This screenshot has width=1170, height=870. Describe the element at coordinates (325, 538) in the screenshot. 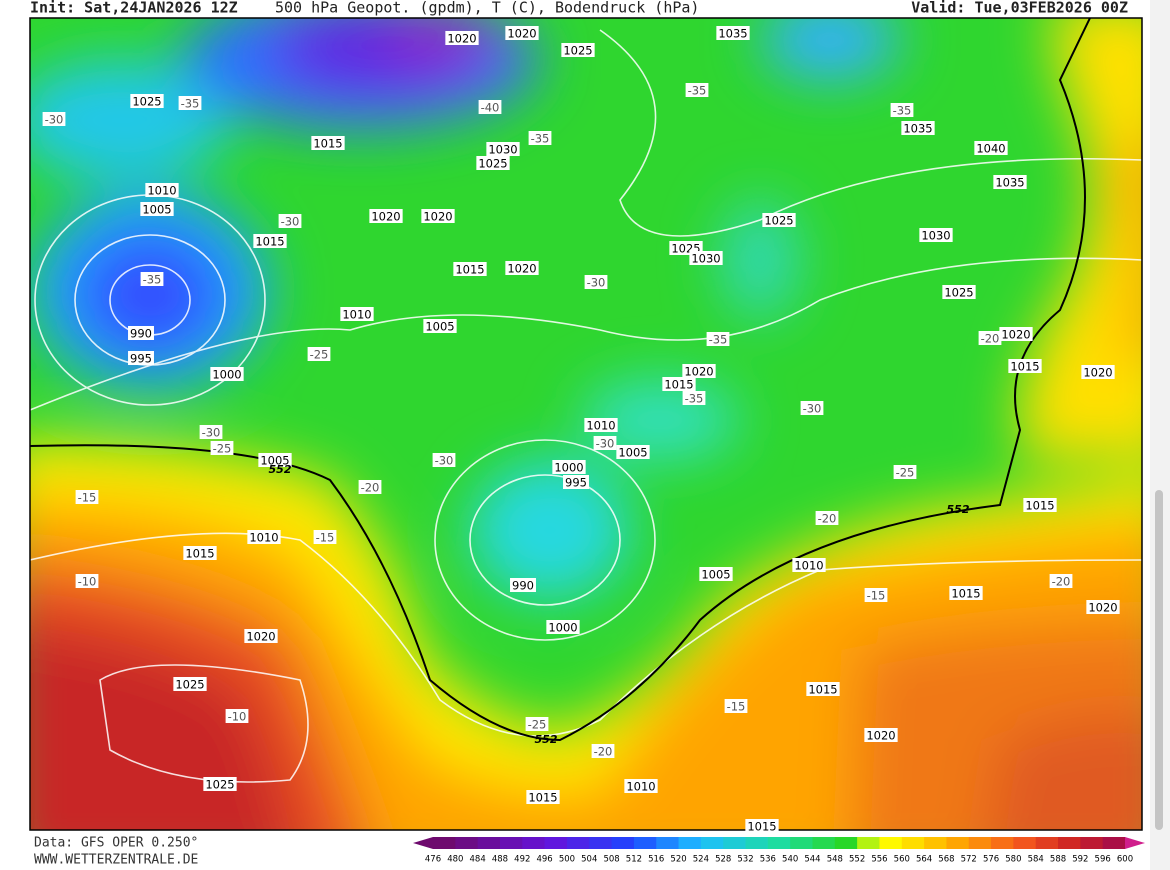

I see `temperature-label: -15` at that location.